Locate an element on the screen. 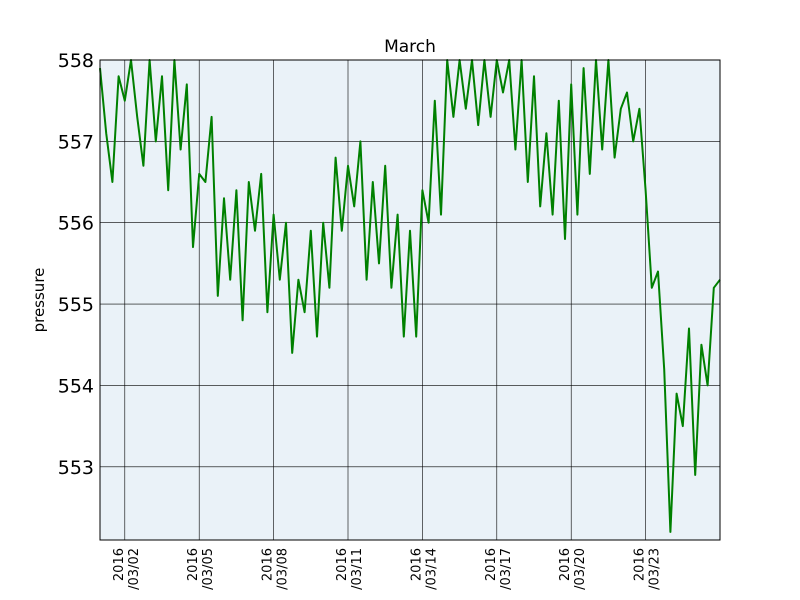 The height and width of the screenshot is (600, 800). x-tick-label: 2016/03/20 is located at coordinates (573, 569).